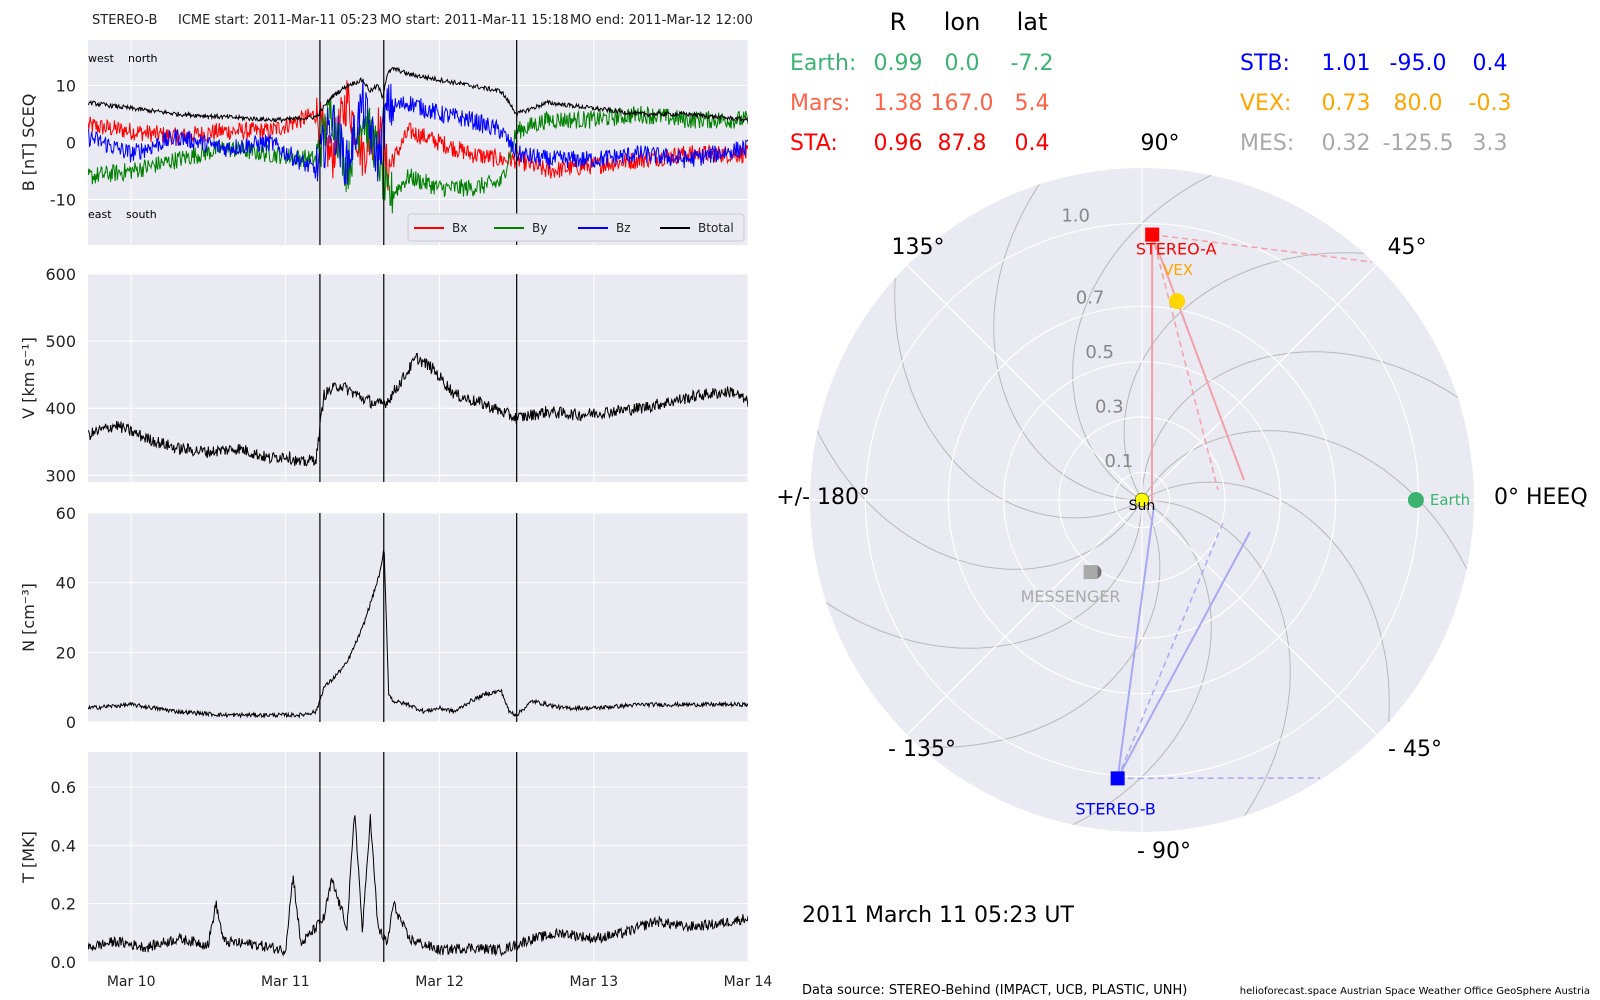 The image size is (1600, 1000). What do you see at coordinates (962, 143) in the screenshot?
I see `table-left-lon: 87.8` at bounding box center [962, 143].